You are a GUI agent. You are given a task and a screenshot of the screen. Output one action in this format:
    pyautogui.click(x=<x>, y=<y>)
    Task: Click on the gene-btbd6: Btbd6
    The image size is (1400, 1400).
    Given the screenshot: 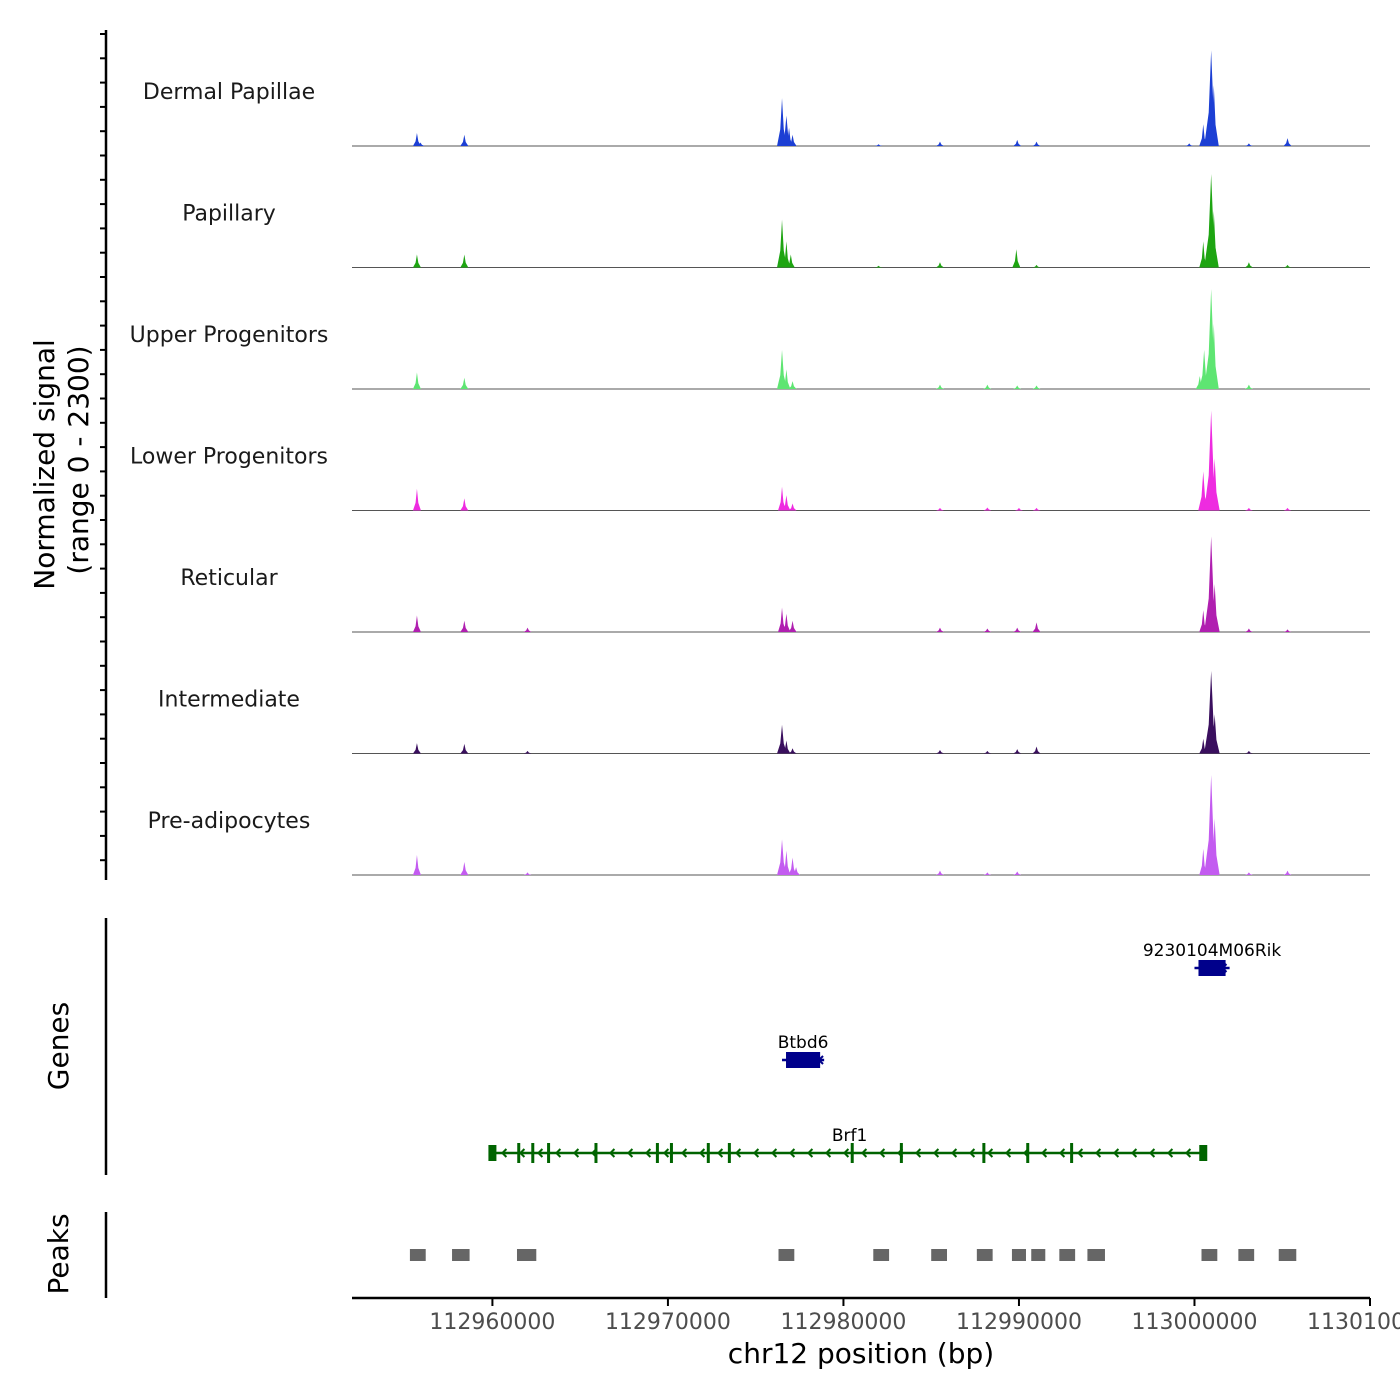 What is the action you would take?
    pyautogui.click(x=803, y=1050)
    